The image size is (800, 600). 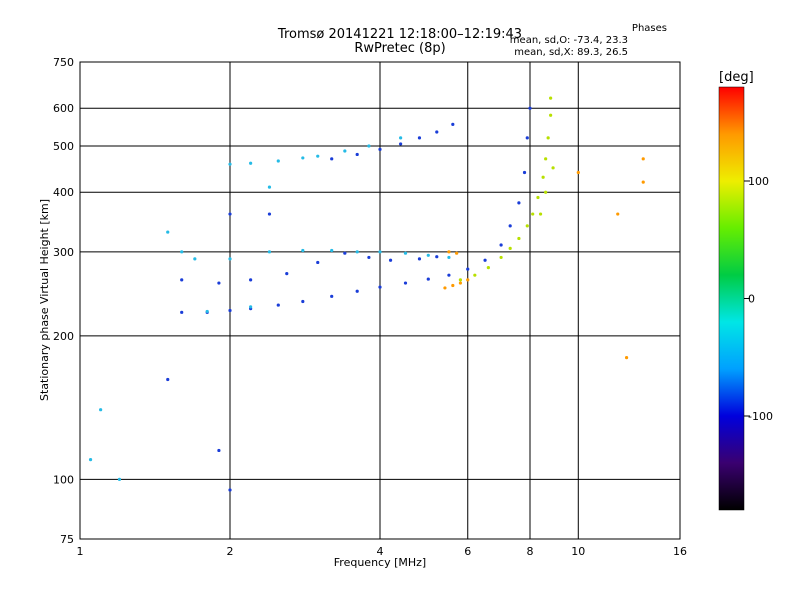 I want to click on phases-title: Phases, so click(x=649, y=28).